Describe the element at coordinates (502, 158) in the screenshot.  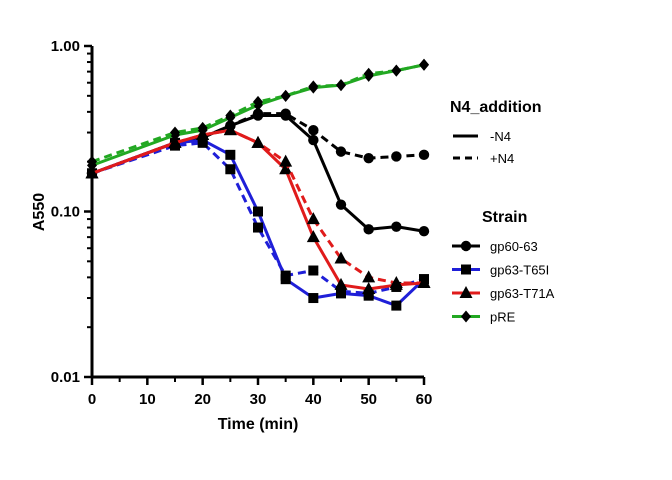
I see `legend-label-plus-n4: +N4` at that location.